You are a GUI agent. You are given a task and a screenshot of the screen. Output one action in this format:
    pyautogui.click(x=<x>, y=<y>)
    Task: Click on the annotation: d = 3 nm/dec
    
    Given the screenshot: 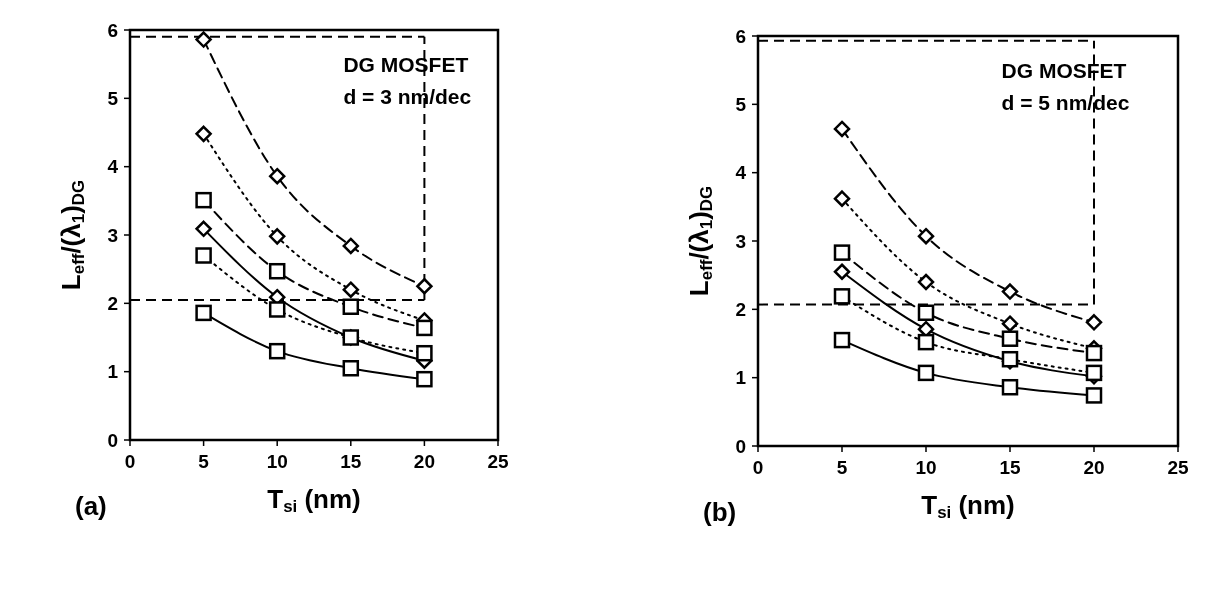 What is the action you would take?
    pyautogui.click(x=407, y=96)
    